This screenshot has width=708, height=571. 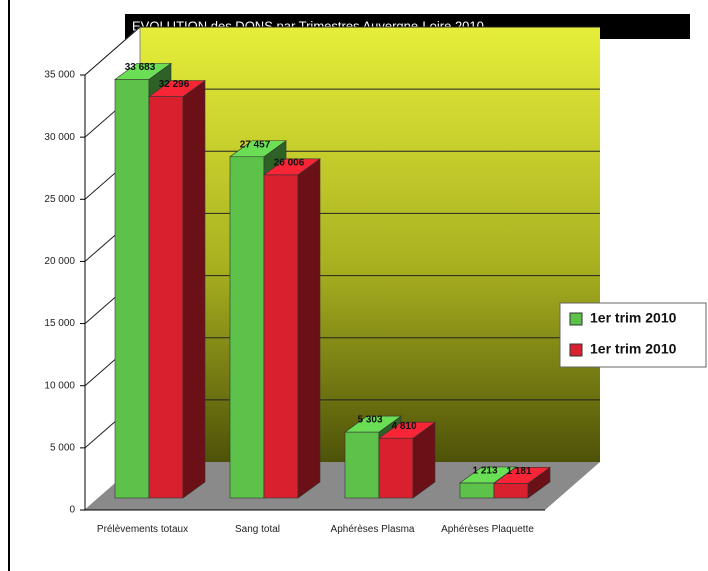 What do you see at coordinates (518, 471) in the screenshot?
I see `value-label: 1 181` at bounding box center [518, 471].